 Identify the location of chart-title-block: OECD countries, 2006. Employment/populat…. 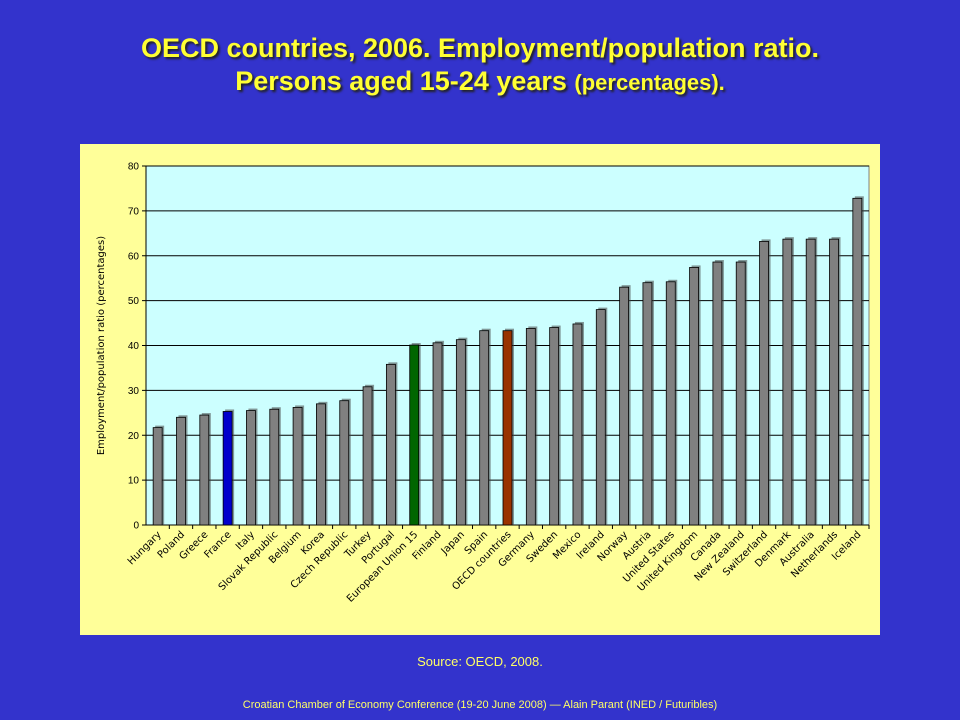
(480, 65).